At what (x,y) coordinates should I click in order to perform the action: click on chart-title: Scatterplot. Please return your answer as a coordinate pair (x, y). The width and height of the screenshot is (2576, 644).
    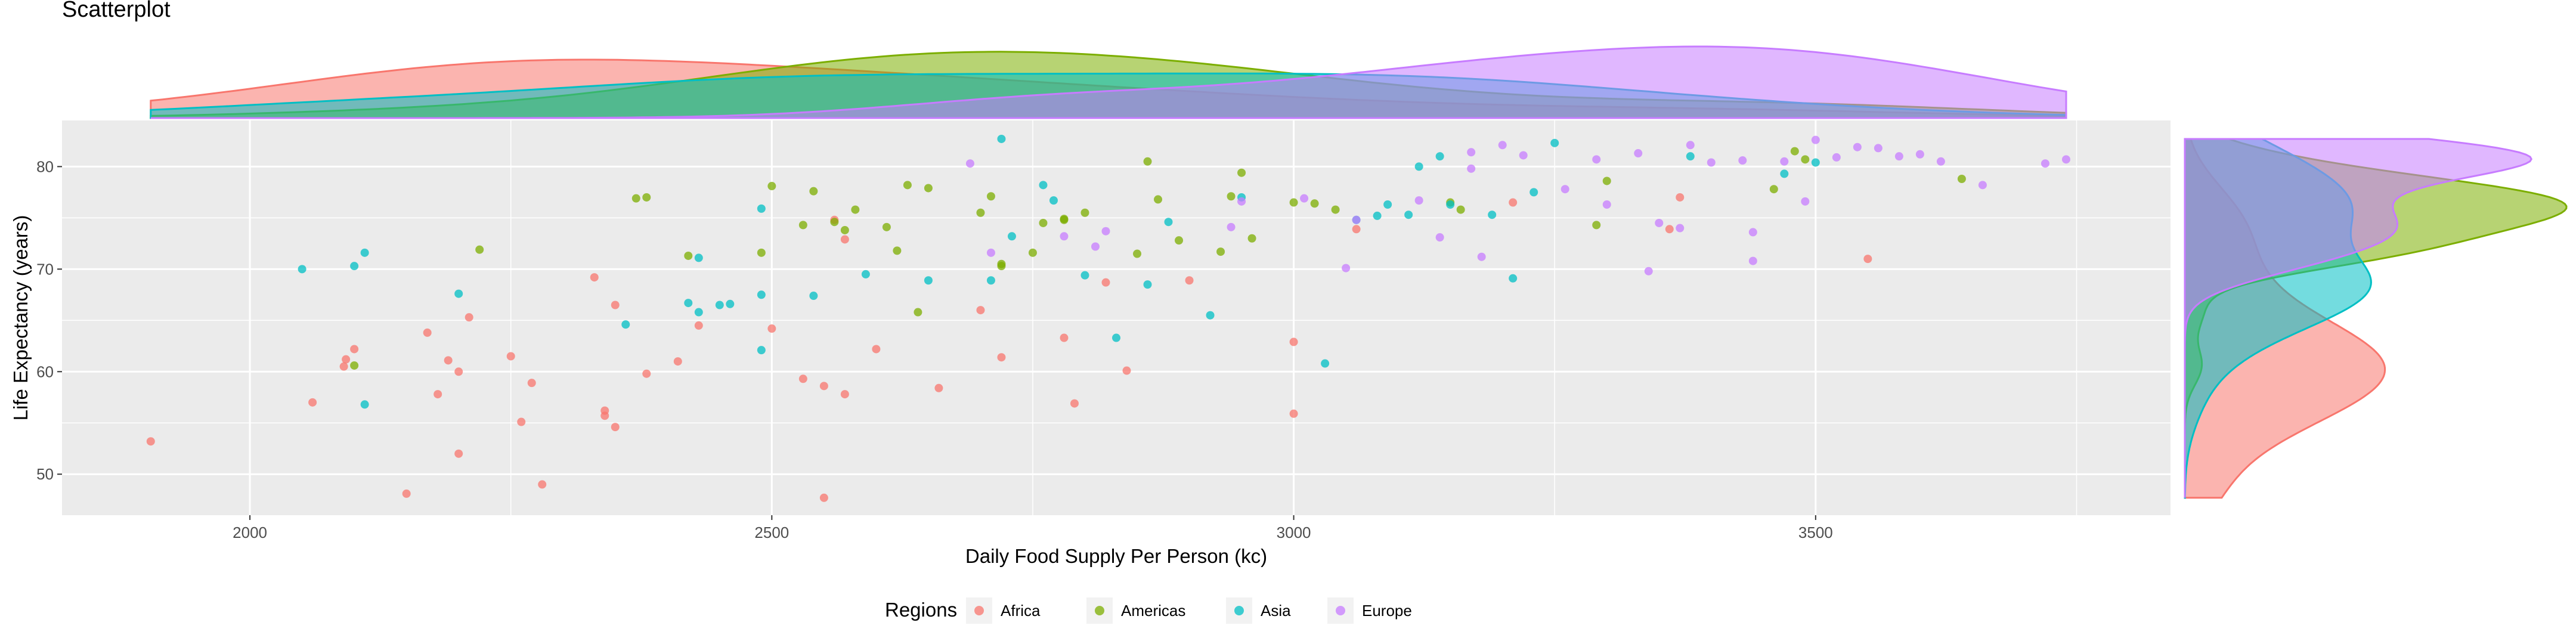
    Looking at the image, I should click on (117, 11).